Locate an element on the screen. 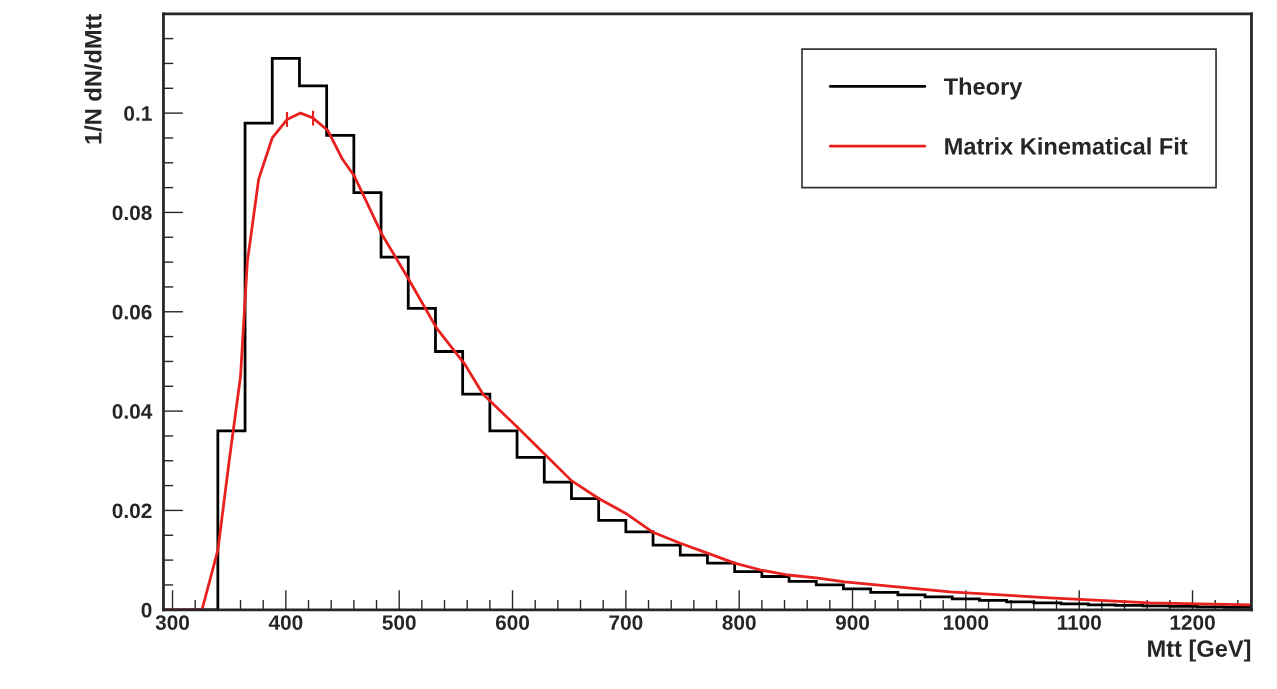 The width and height of the screenshot is (1277, 689). x-tick-label: 700 is located at coordinates (626, 622).